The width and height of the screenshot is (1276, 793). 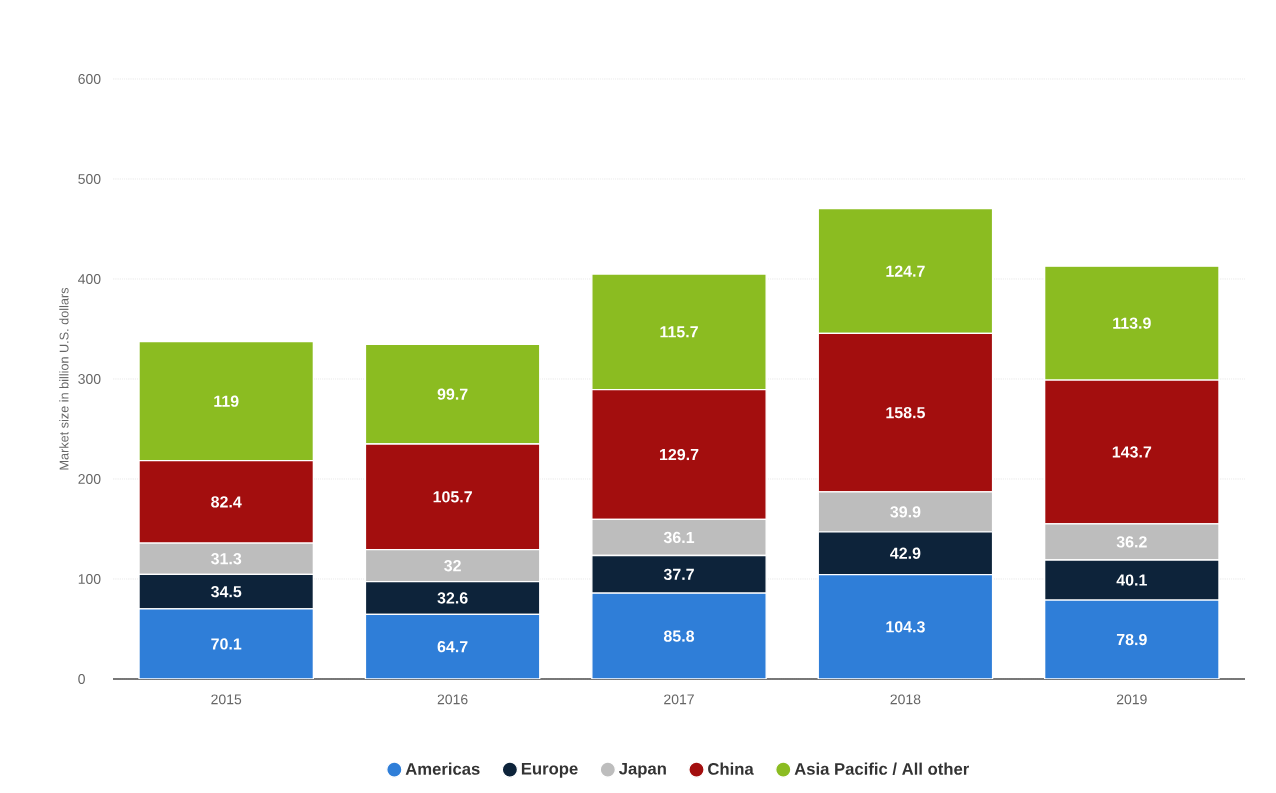 What do you see at coordinates (226, 591) in the screenshot?
I see `data-label: 34.5` at bounding box center [226, 591].